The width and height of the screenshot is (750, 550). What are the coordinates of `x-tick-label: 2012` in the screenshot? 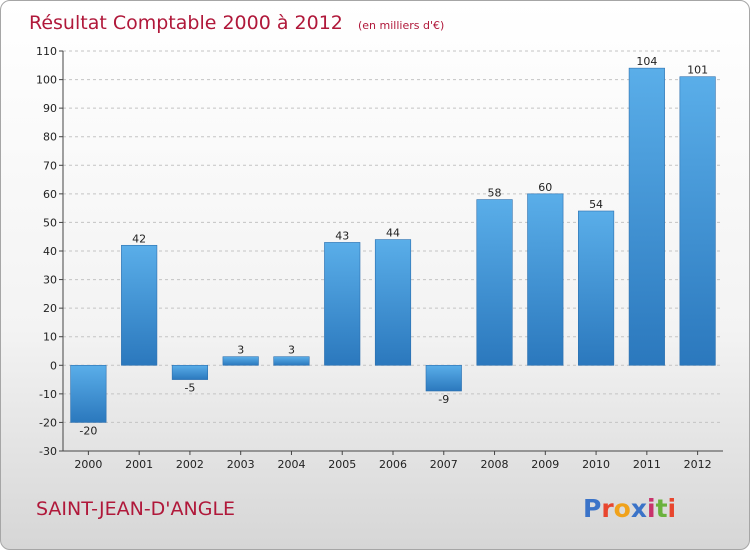 It's located at (698, 464).